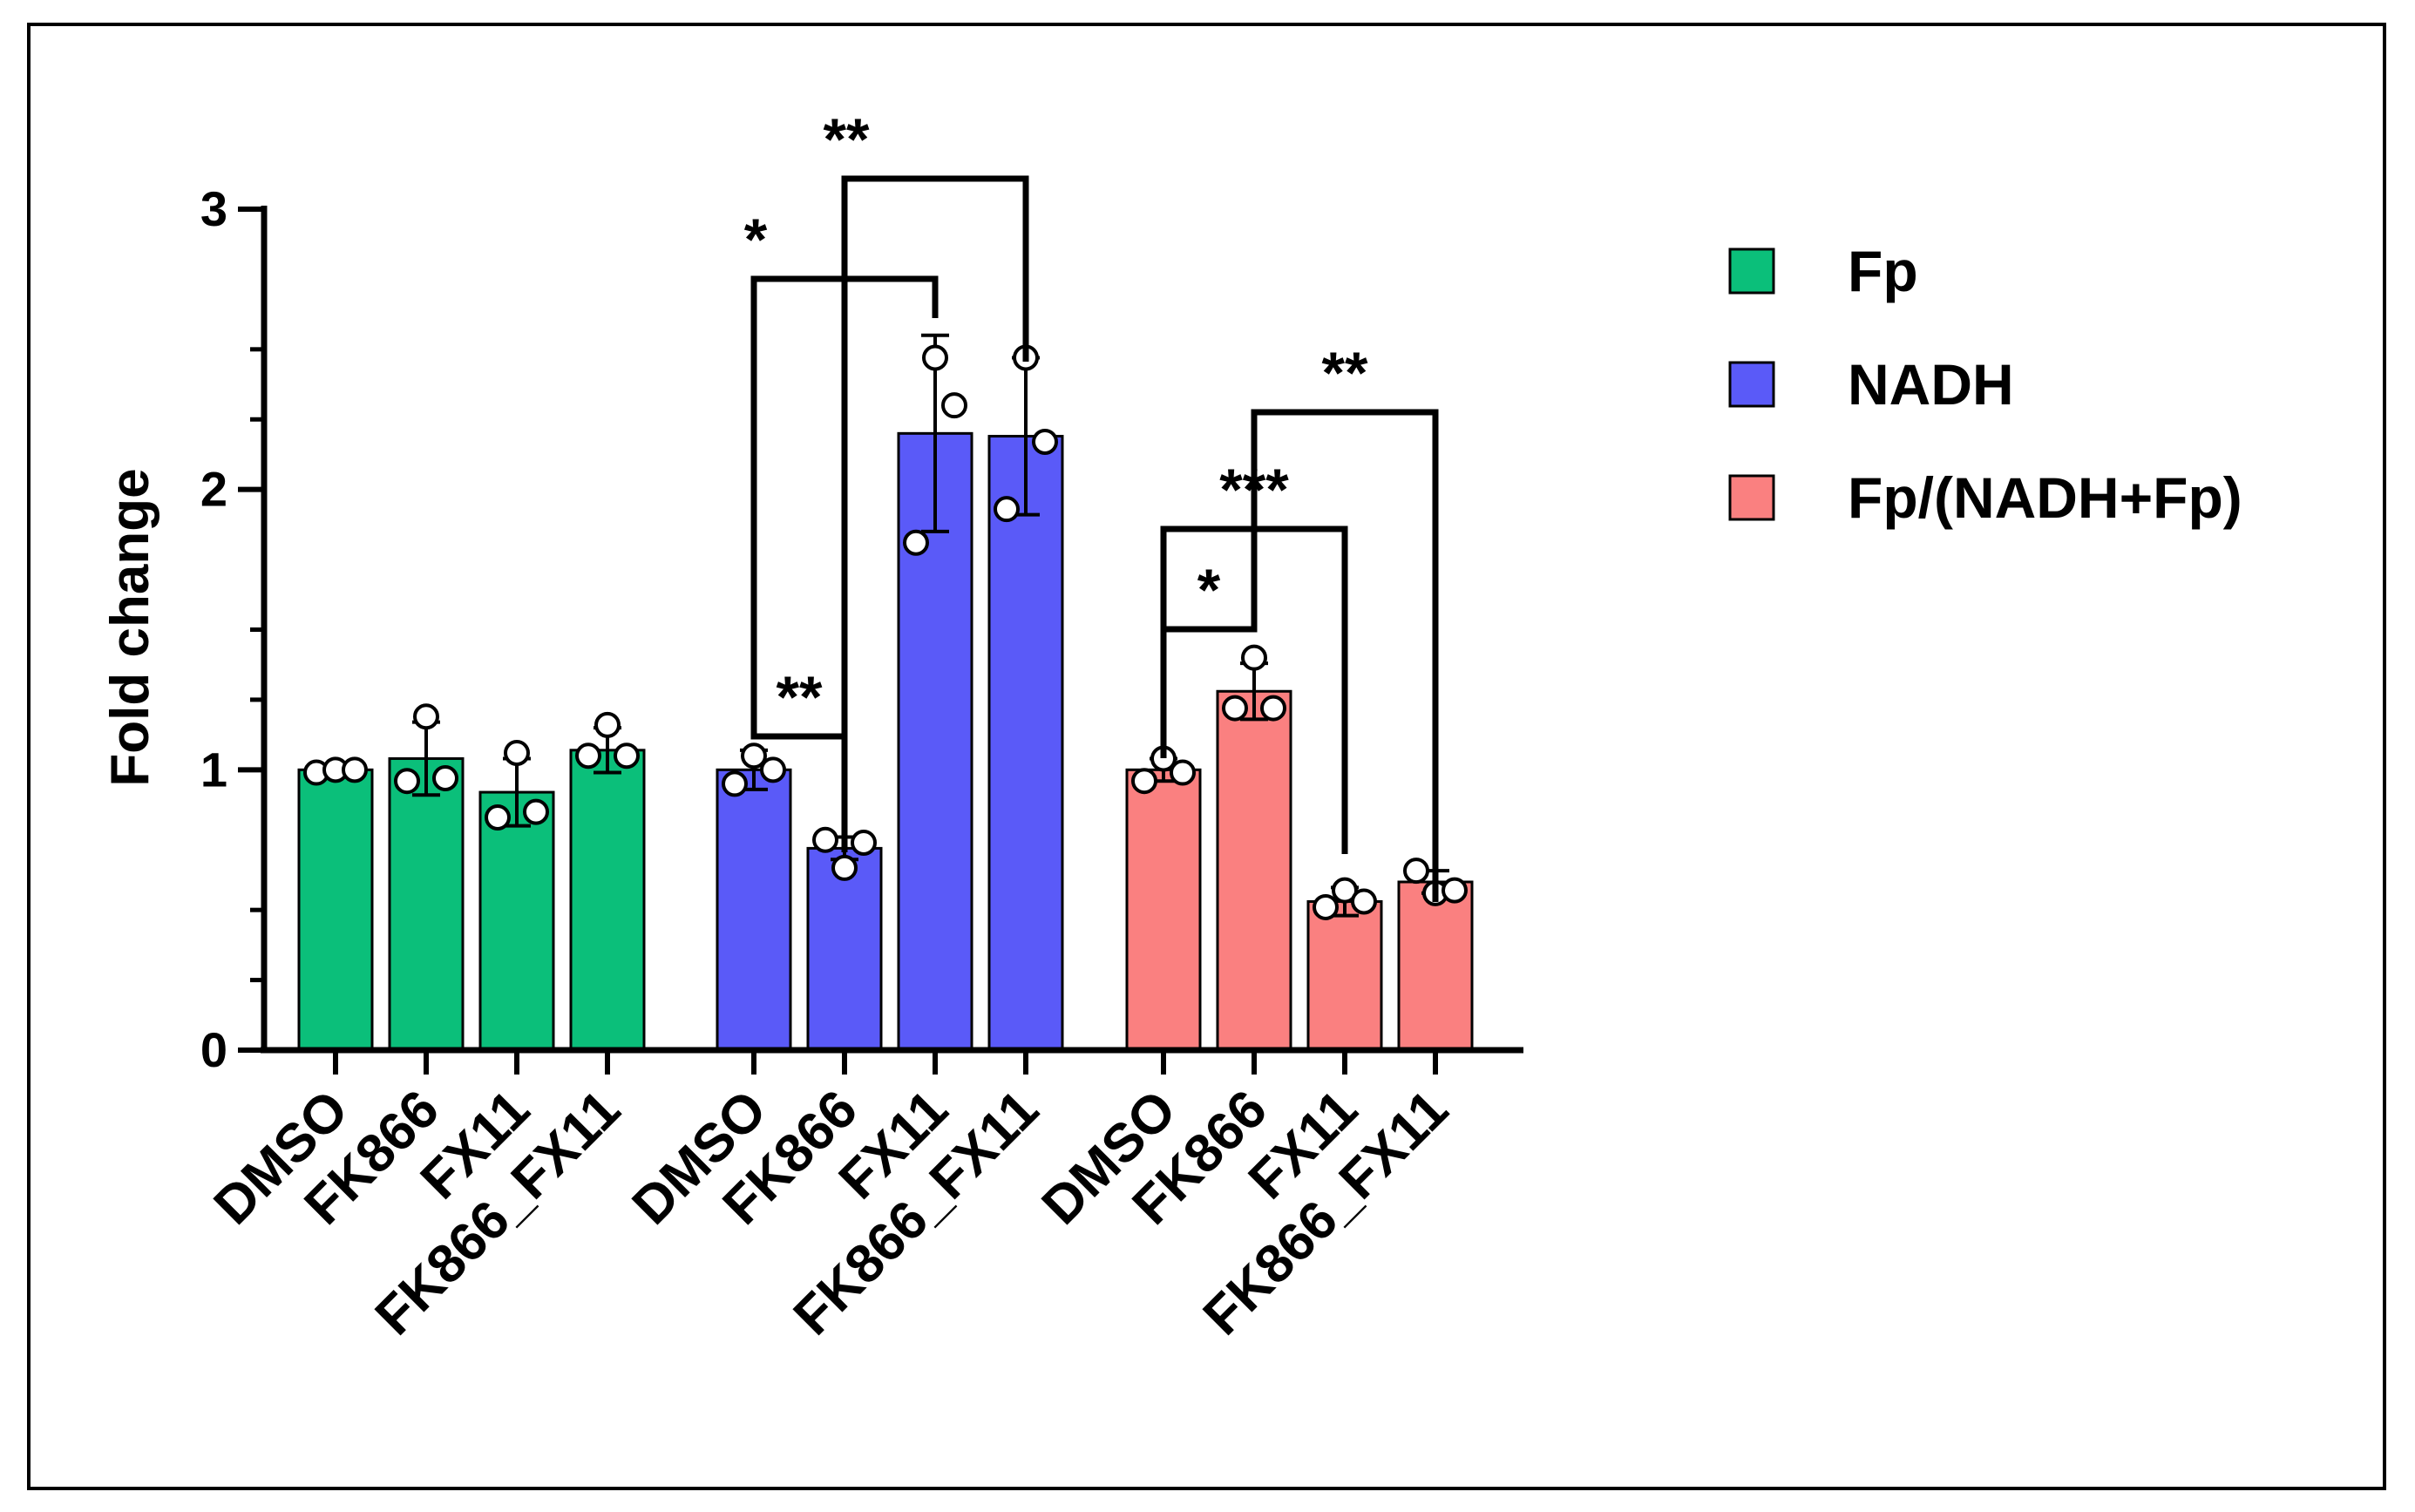  What do you see at coordinates (1751, 271) in the screenshot?
I see `legend-swatch-Fp` at bounding box center [1751, 271].